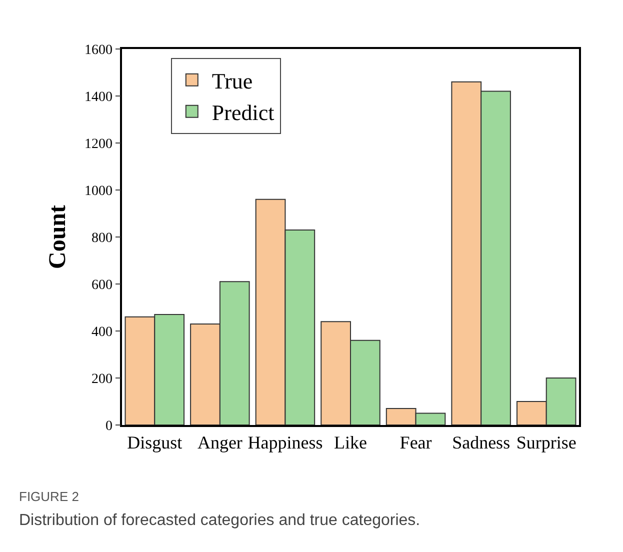  What do you see at coordinates (98, 191) in the screenshot?
I see `y-tick-label: 1000` at bounding box center [98, 191].